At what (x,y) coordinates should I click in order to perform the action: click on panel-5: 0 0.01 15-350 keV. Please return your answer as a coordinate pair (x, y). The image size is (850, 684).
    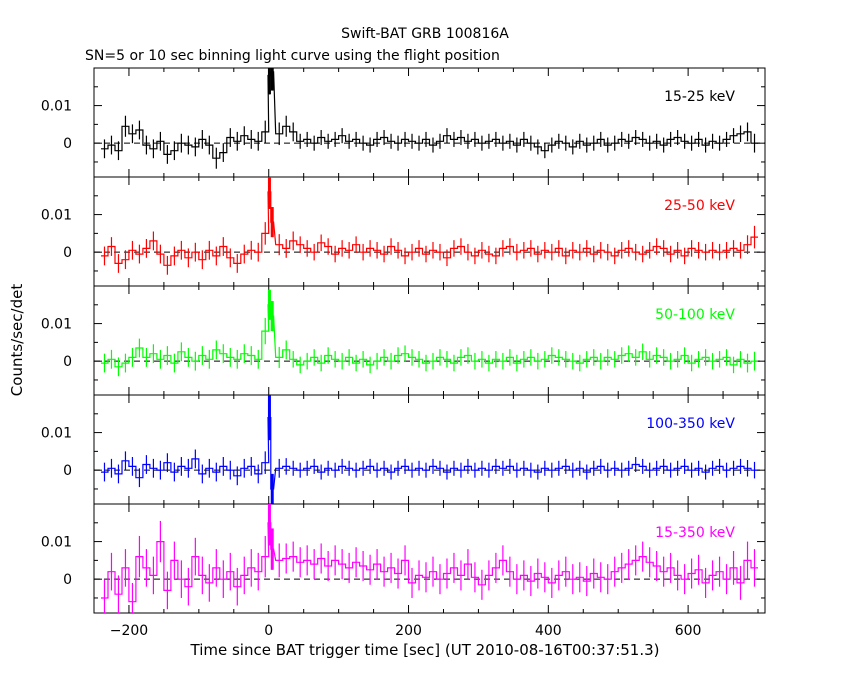
    Looking at the image, I should click on (403, 558).